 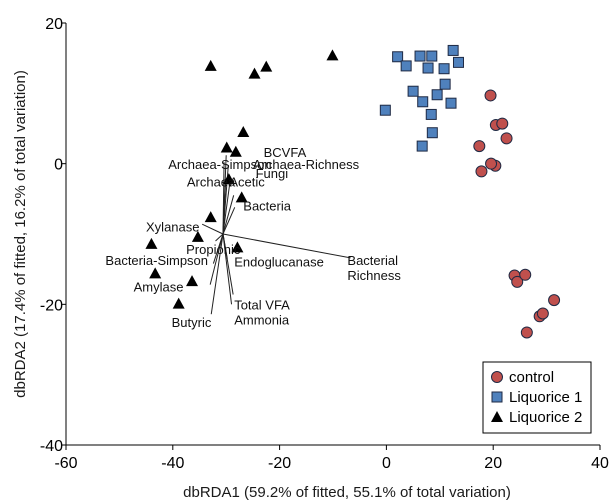 What do you see at coordinates (54, 24) in the screenshot?
I see `y-tick-label: 20` at bounding box center [54, 24].